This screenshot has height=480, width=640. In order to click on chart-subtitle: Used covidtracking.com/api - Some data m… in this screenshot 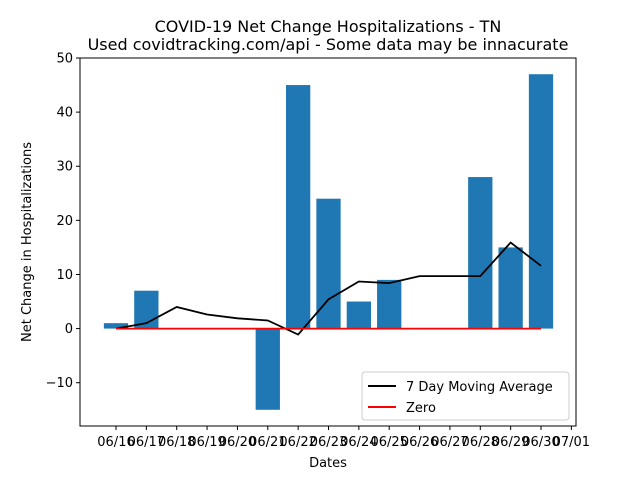, I will do `click(328, 44)`.